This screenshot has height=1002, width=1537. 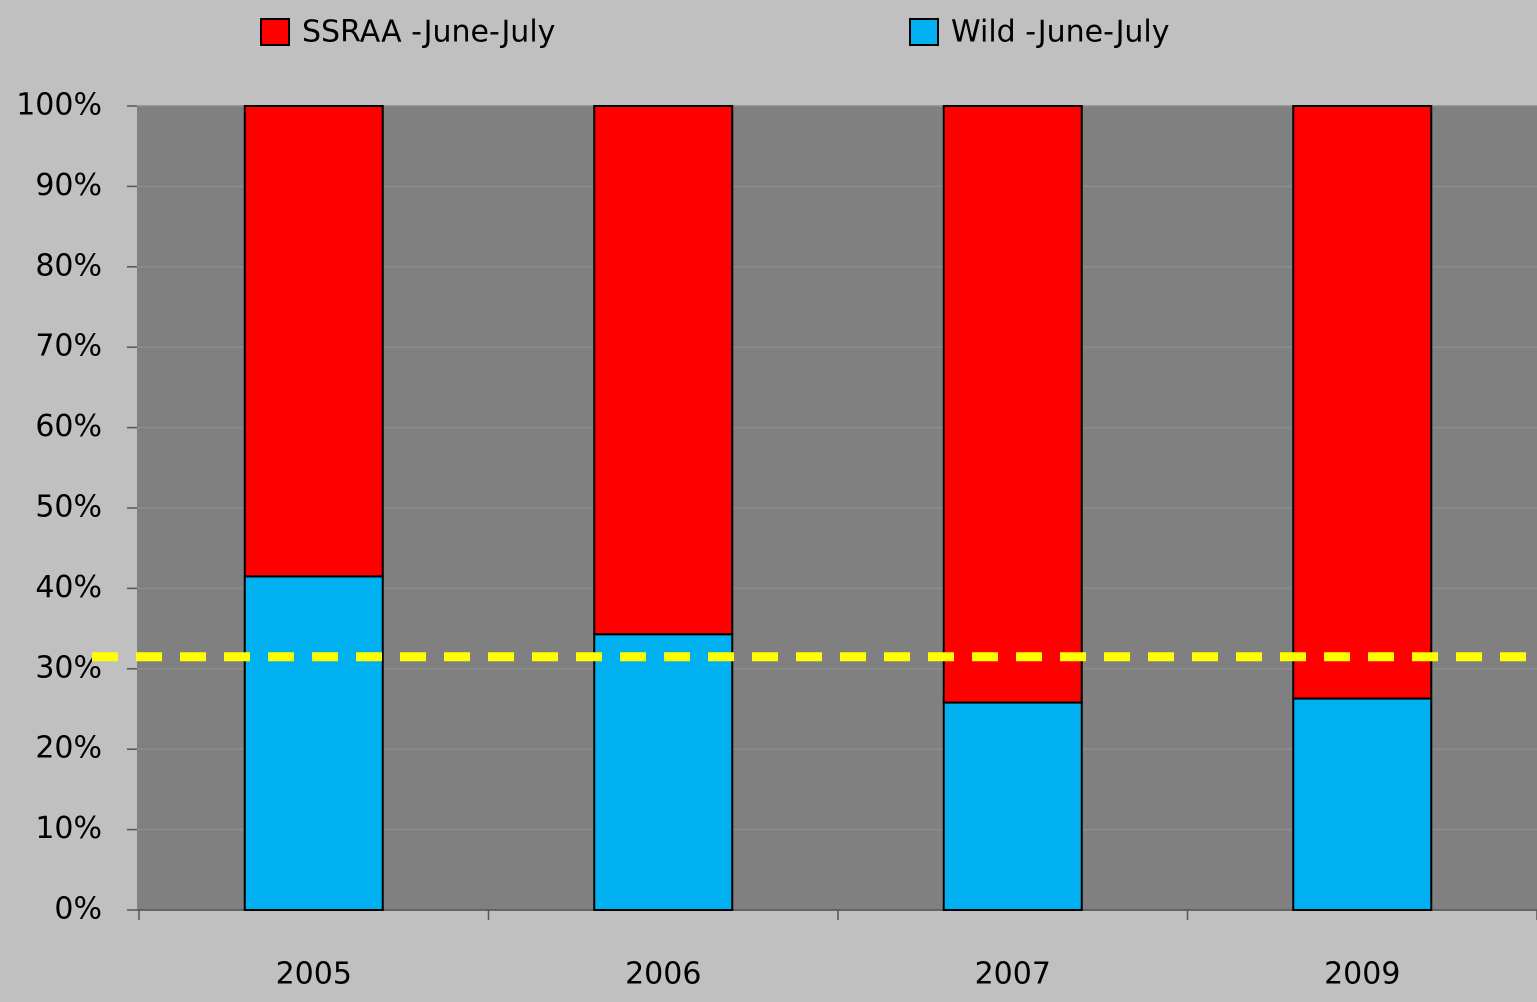 What do you see at coordinates (68, 828) in the screenshot?
I see `y-tick-label: 10%` at bounding box center [68, 828].